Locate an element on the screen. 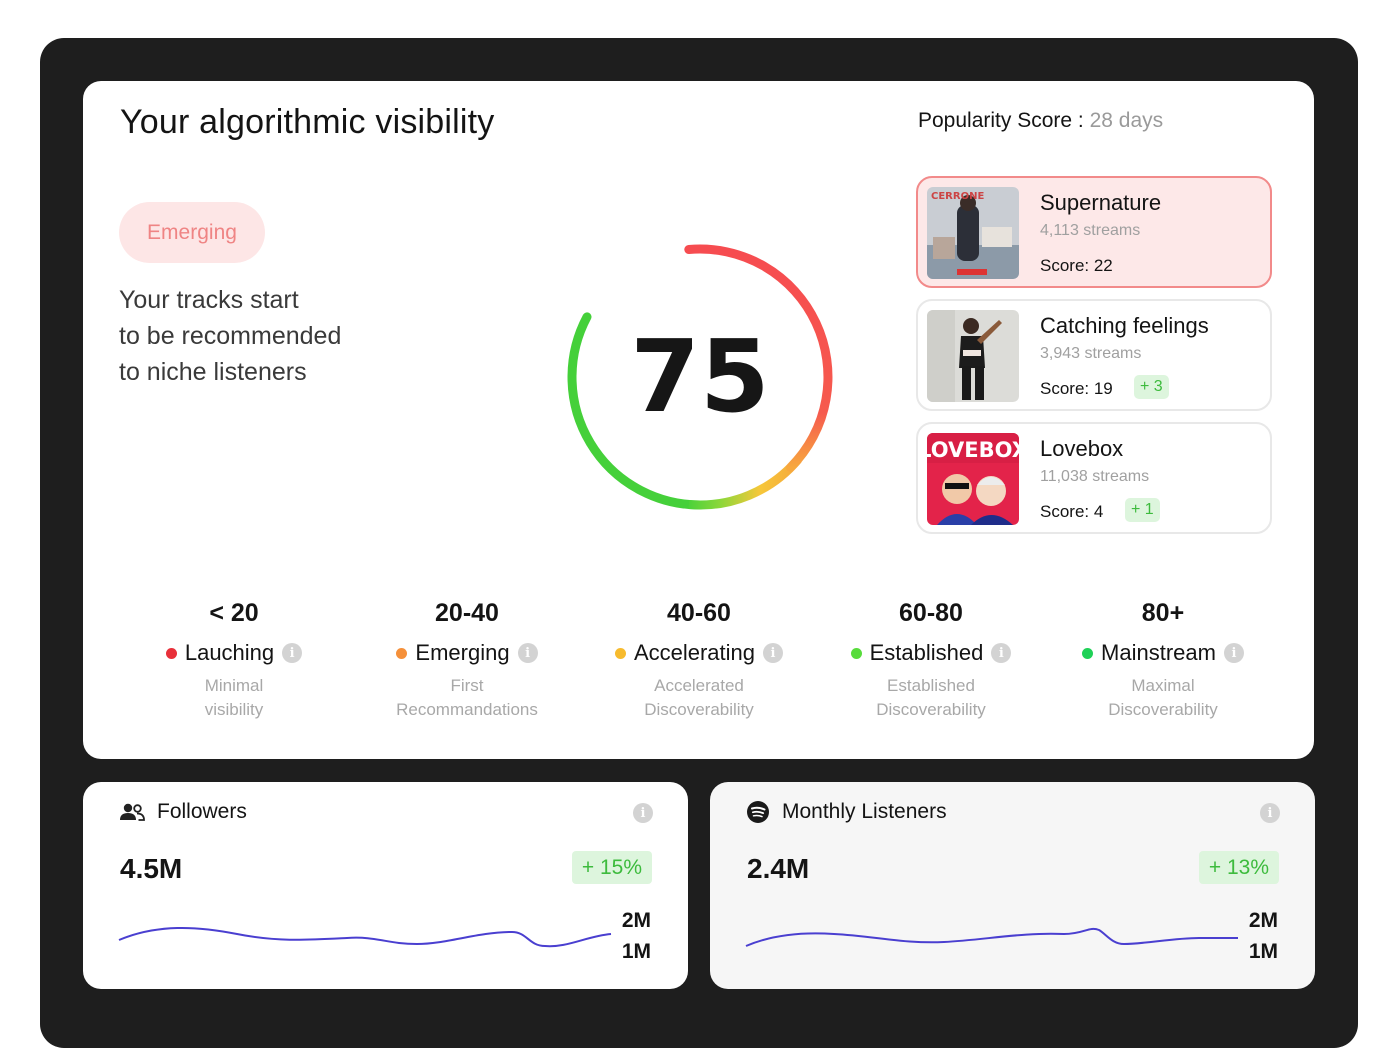 This screenshot has width=1400, height=1048. tier-label: Accelerating is located at coordinates (694, 652).